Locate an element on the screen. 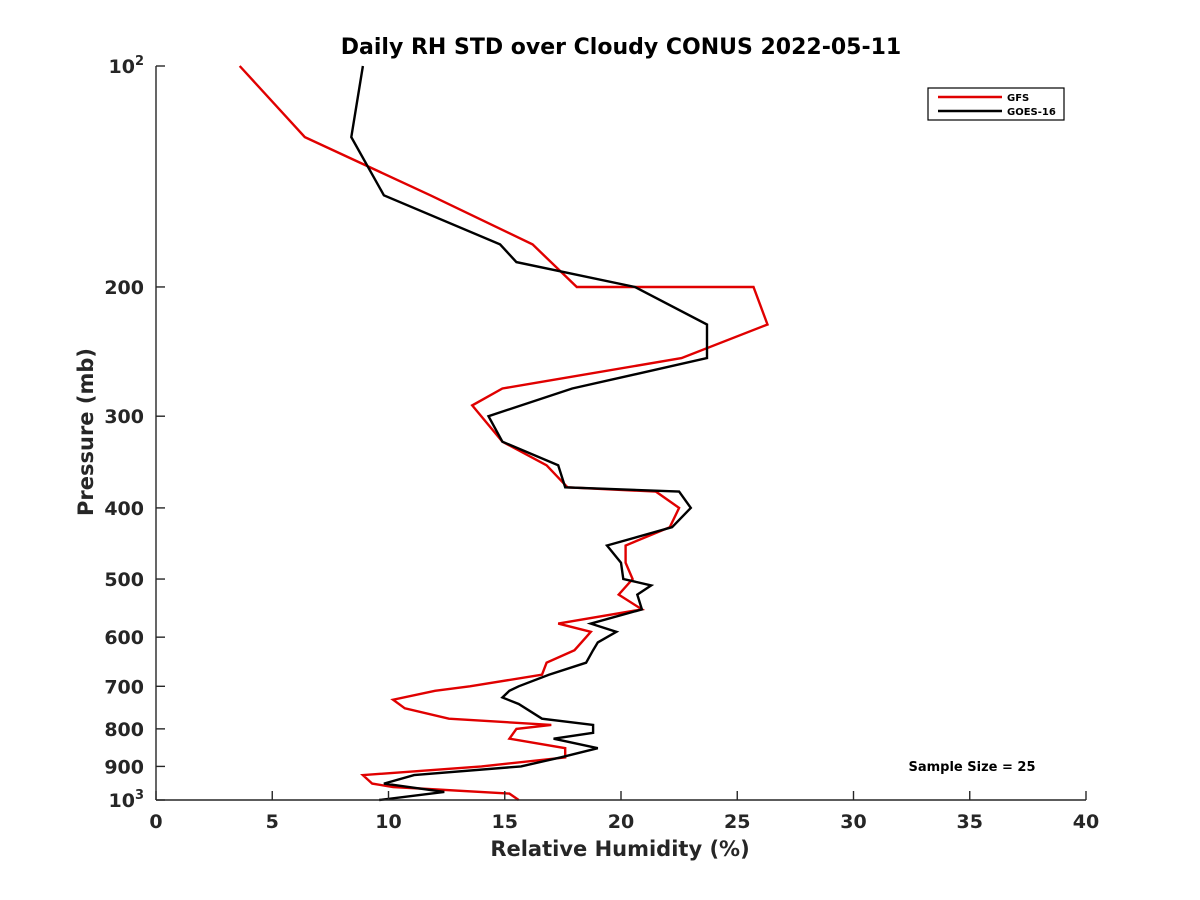 This screenshot has height=900, width=1200. legend-box is located at coordinates (996, 104).